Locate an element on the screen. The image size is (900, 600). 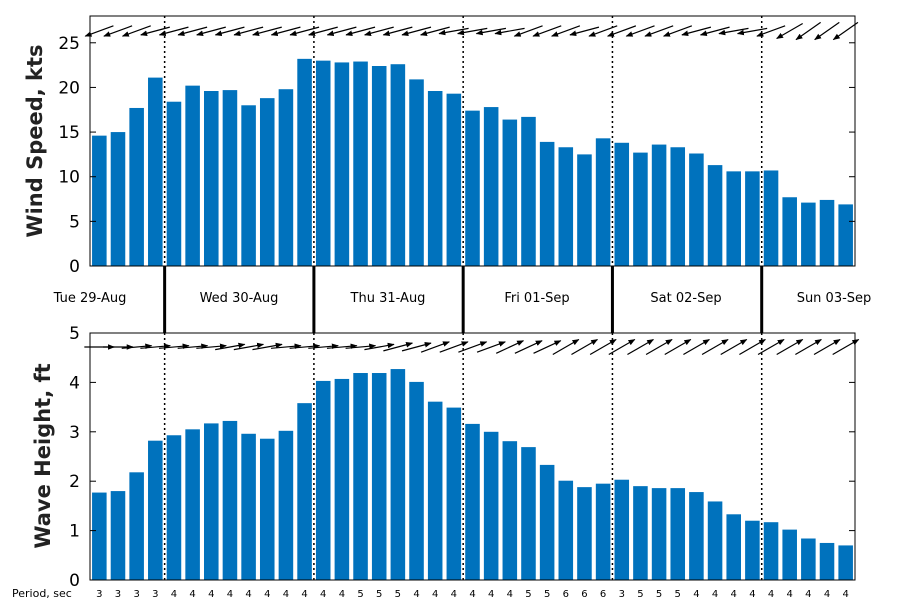
period-label: Period, sec is located at coordinates (42, 593).